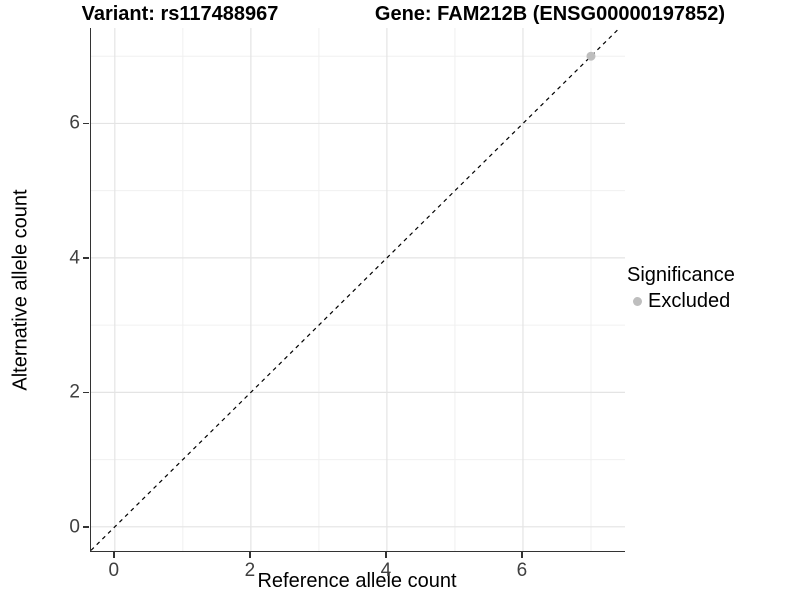 This screenshot has height=600, width=800. Describe the element at coordinates (637, 301) in the screenshot. I see `legend-key-dot-icon` at that location.